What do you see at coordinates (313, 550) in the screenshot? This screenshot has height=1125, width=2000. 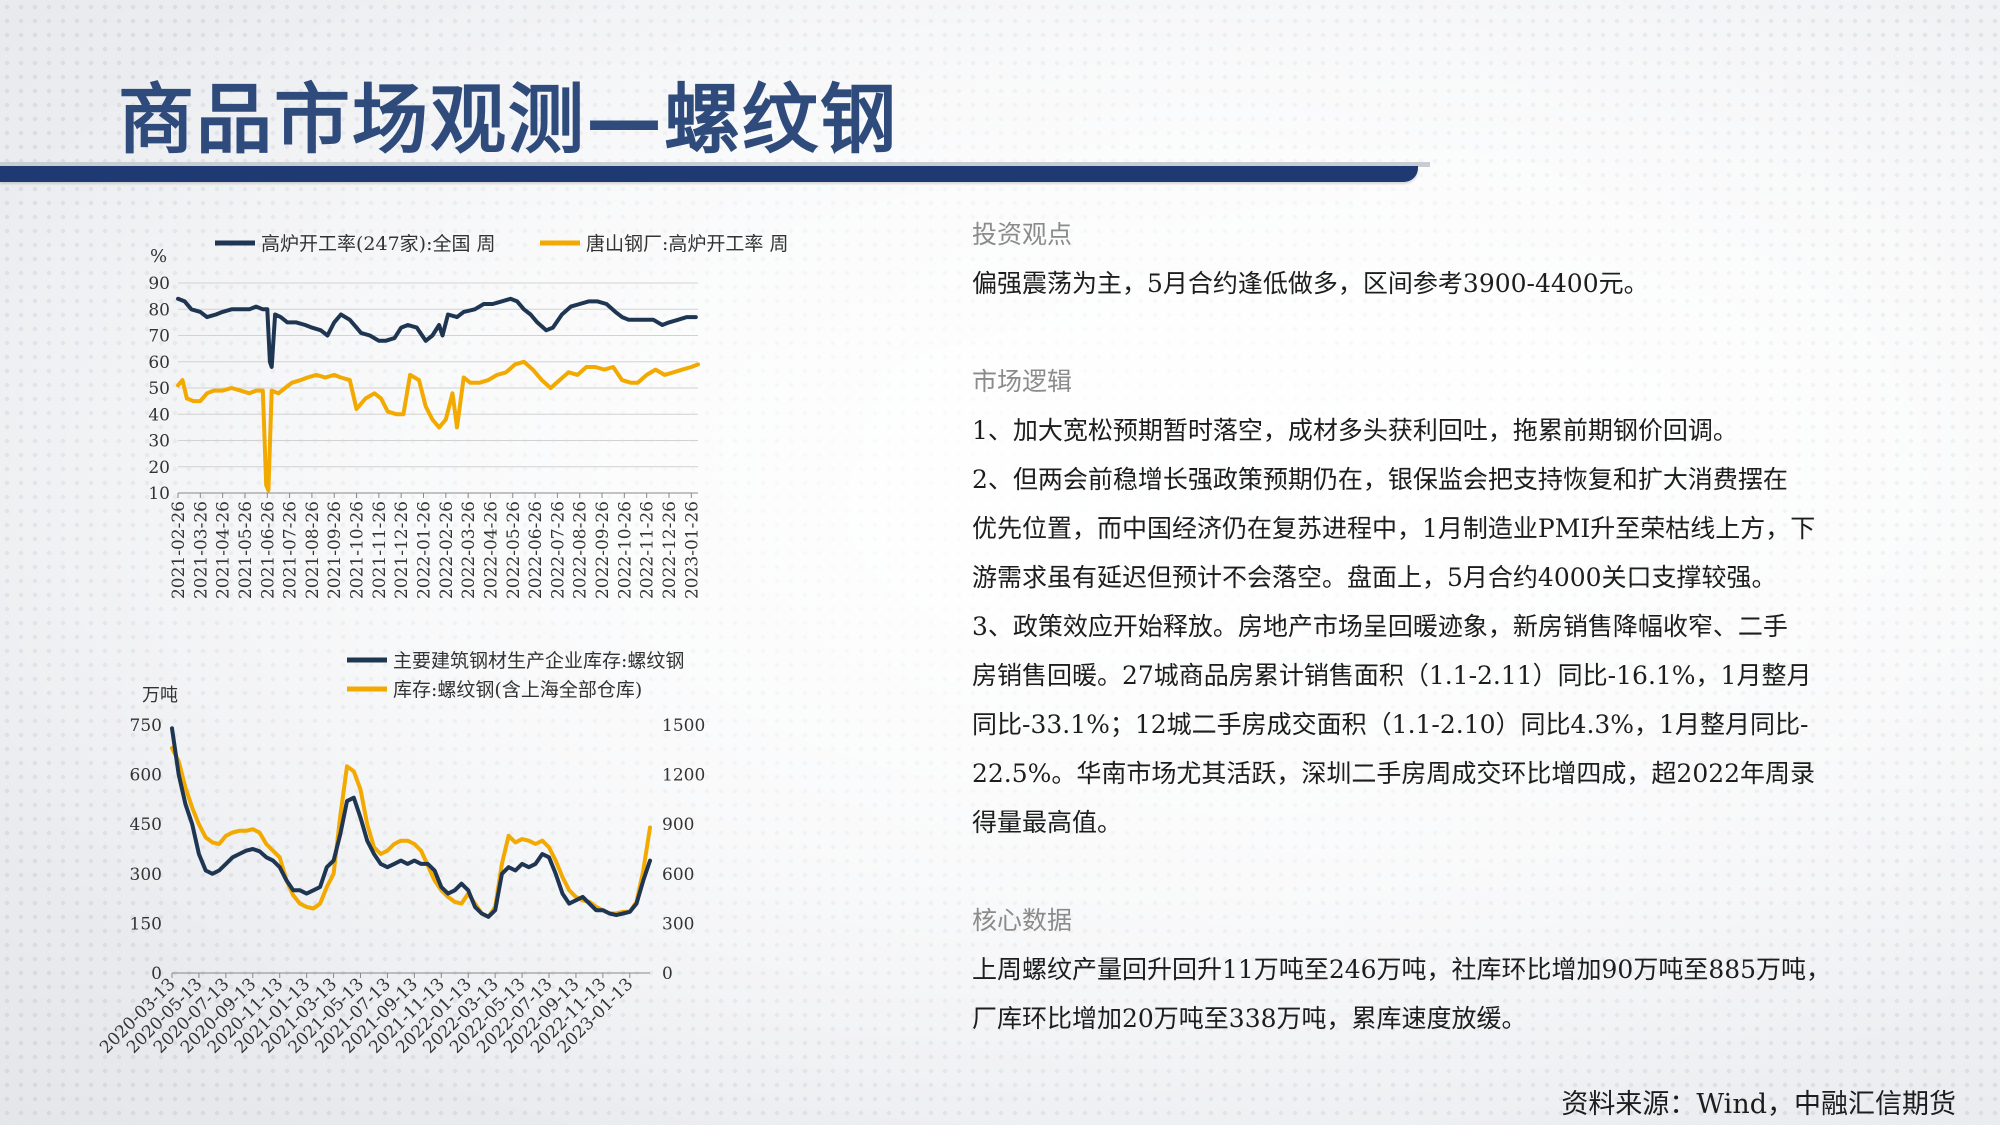 I see `chart1-x-tick-label: 2021-08-26` at bounding box center [313, 550].